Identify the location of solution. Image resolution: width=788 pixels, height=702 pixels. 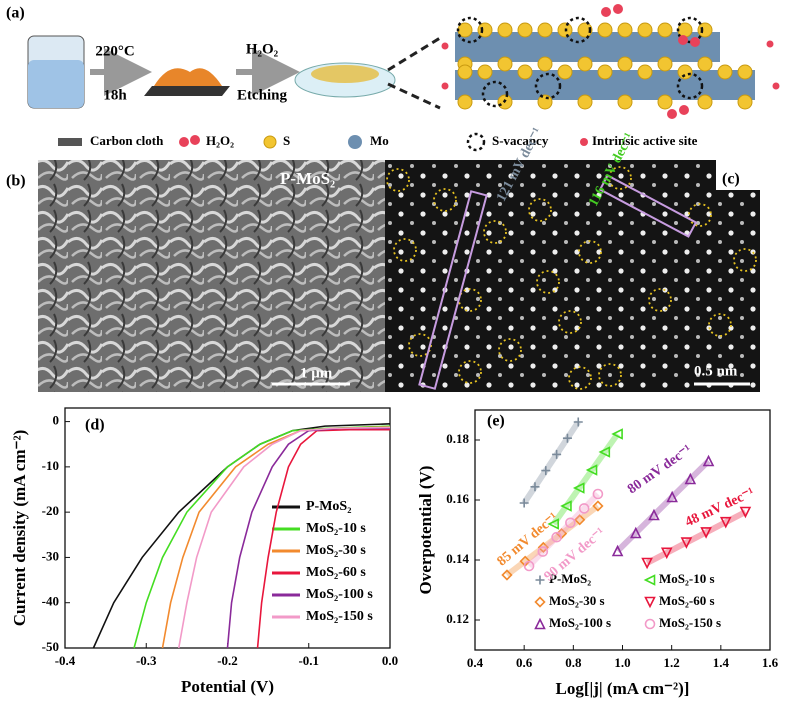
(56, 84).